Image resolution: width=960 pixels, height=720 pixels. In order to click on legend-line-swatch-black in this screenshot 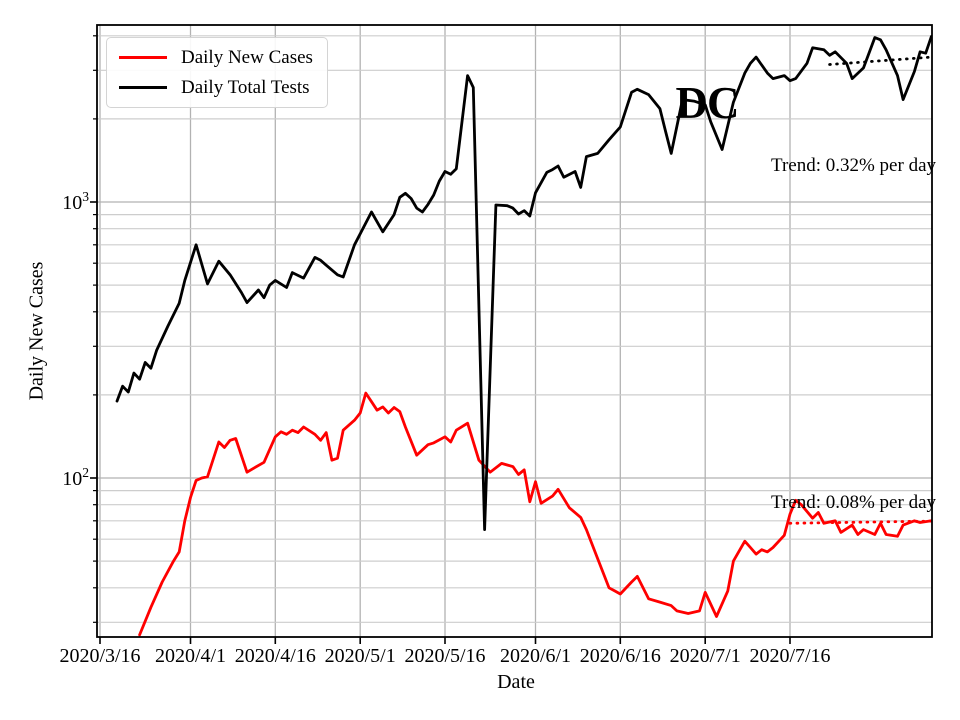, I will do `click(143, 87)`.